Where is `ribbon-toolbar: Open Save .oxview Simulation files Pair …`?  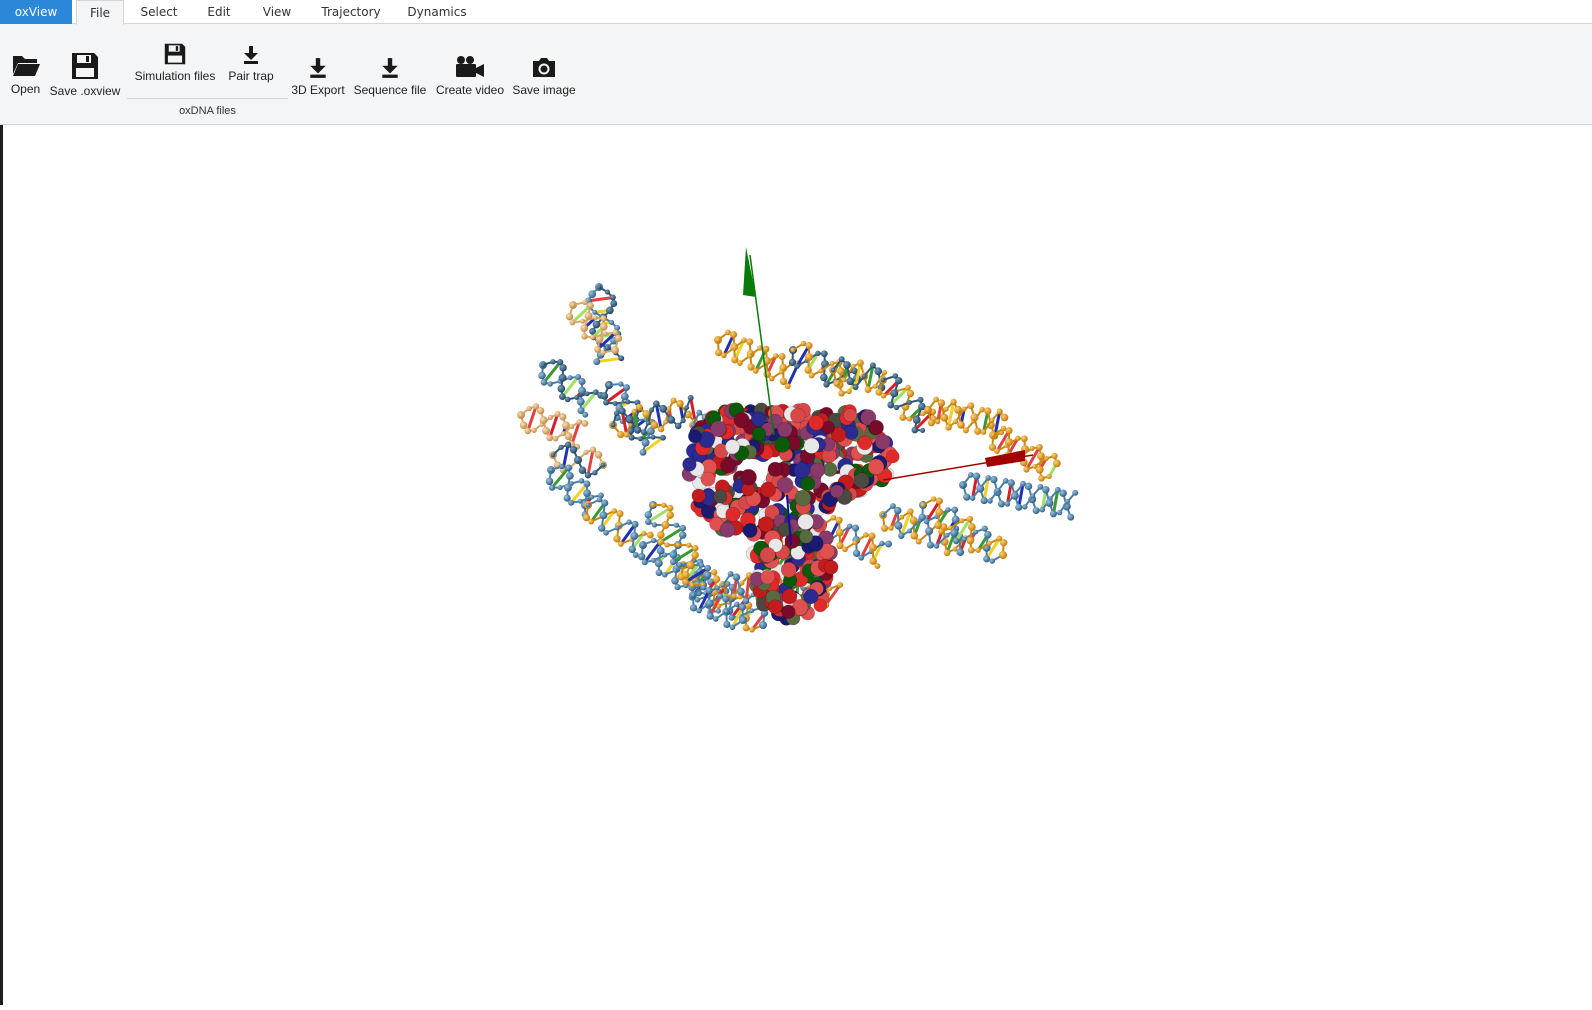
ribbon-toolbar: Open Save .oxview Simulation files Pair … is located at coordinates (796, 74).